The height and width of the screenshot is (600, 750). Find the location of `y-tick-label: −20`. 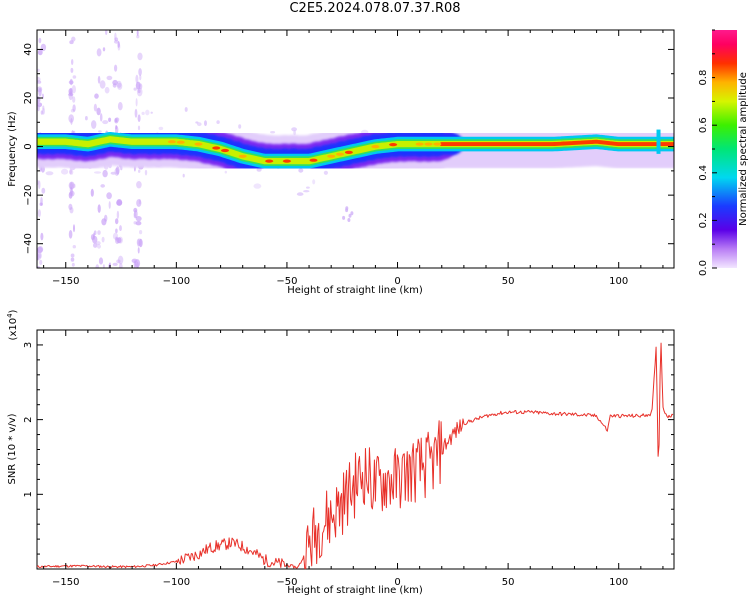

y-tick-label: −20 is located at coordinates (28, 195).